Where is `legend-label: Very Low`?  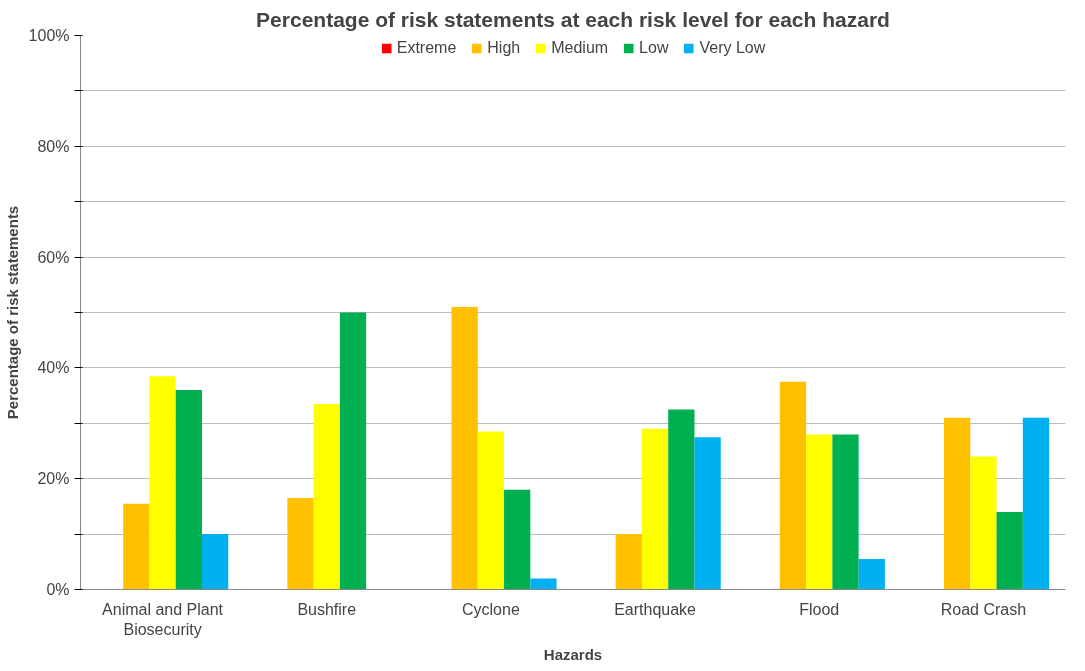
legend-label: Very Low is located at coordinates (732, 48).